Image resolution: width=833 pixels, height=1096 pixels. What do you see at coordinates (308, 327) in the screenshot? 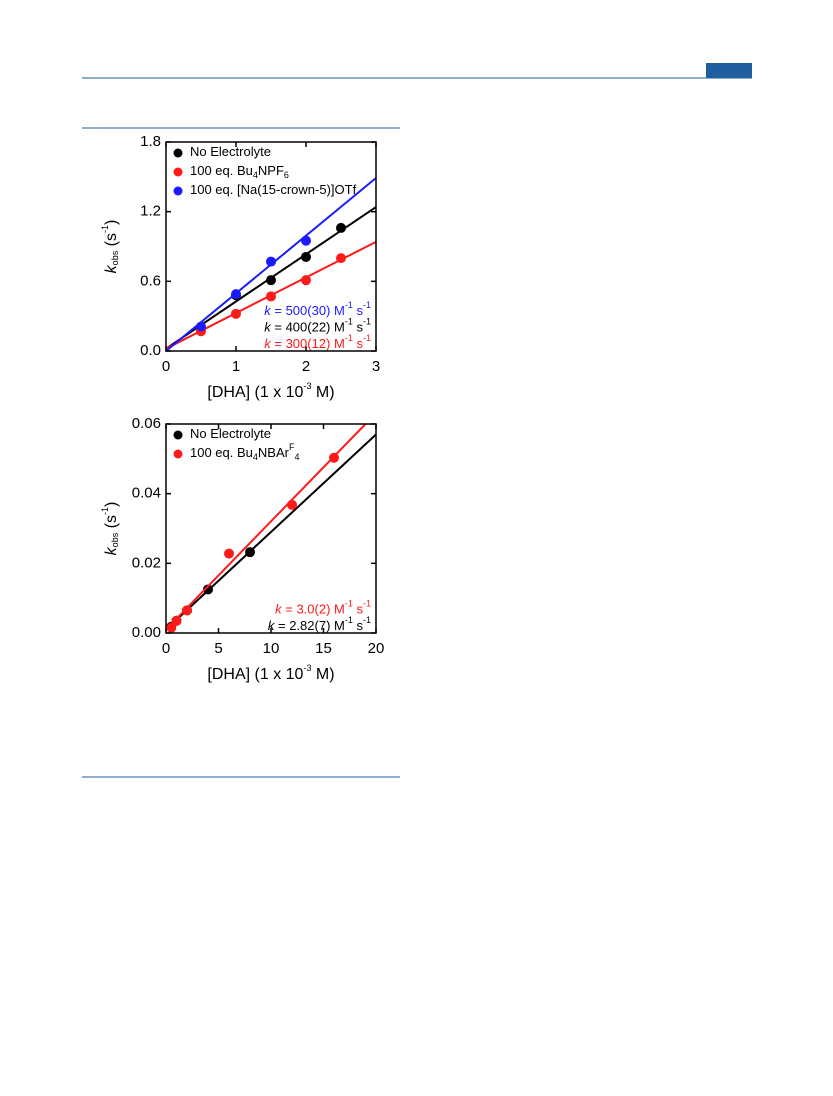
I see `fit-annotation-part: = 400(22) M` at bounding box center [308, 327].